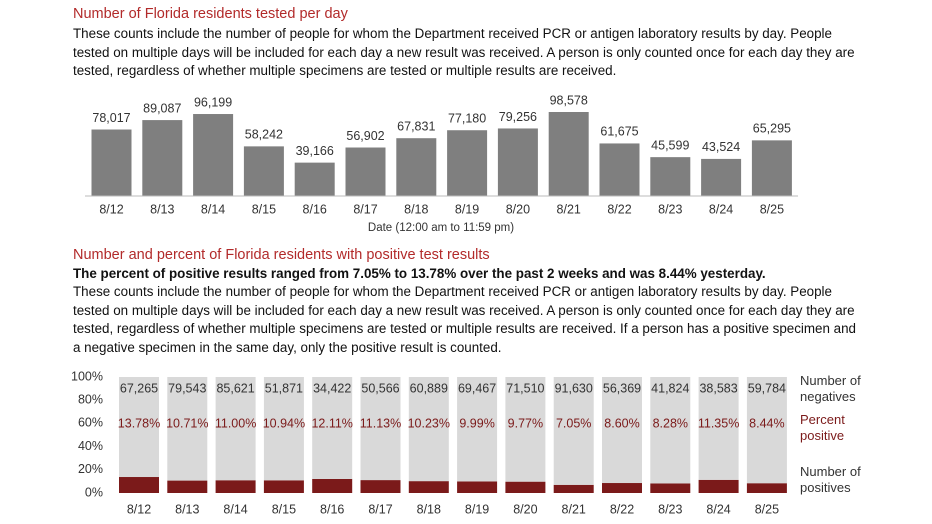  What do you see at coordinates (718, 388) in the screenshot?
I see `data-label: 38,583` at bounding box center [718, 388].